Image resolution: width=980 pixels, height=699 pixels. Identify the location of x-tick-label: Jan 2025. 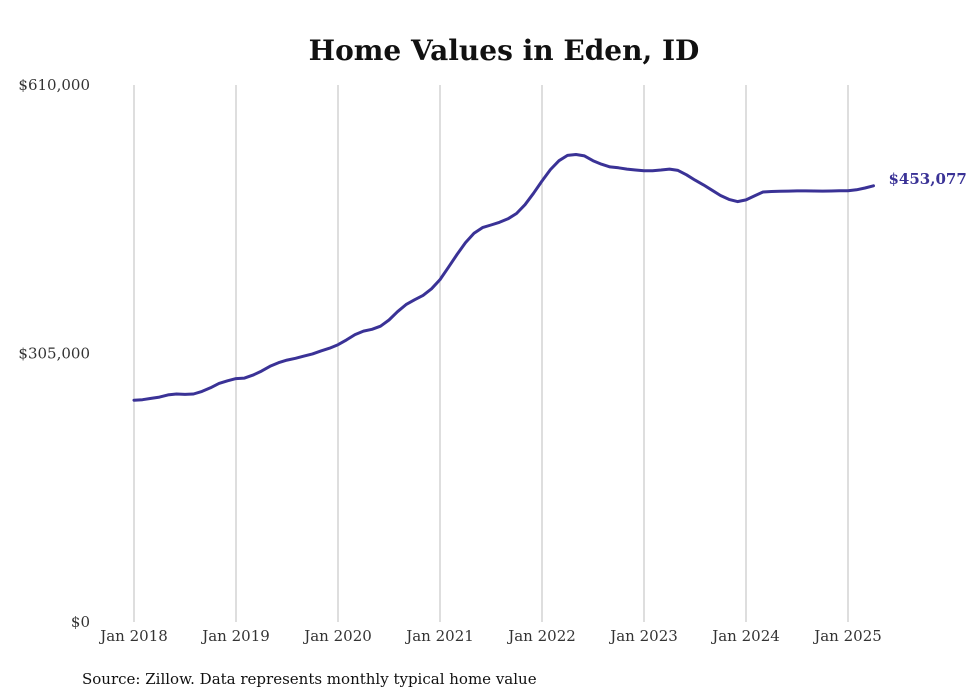
(847, 636).